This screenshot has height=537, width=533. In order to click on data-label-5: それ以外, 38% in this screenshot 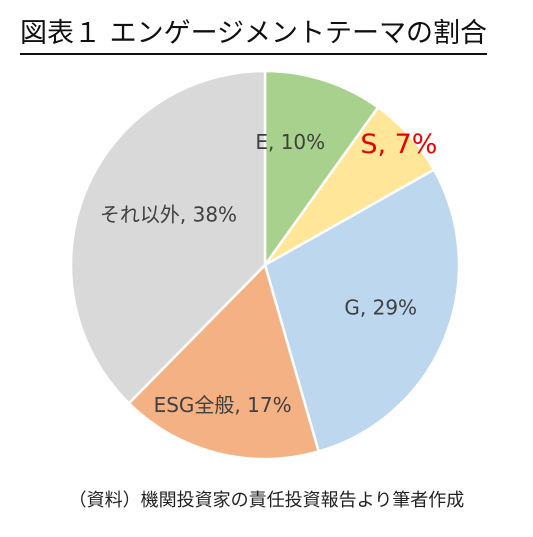, I will do `click(168, 214)`.